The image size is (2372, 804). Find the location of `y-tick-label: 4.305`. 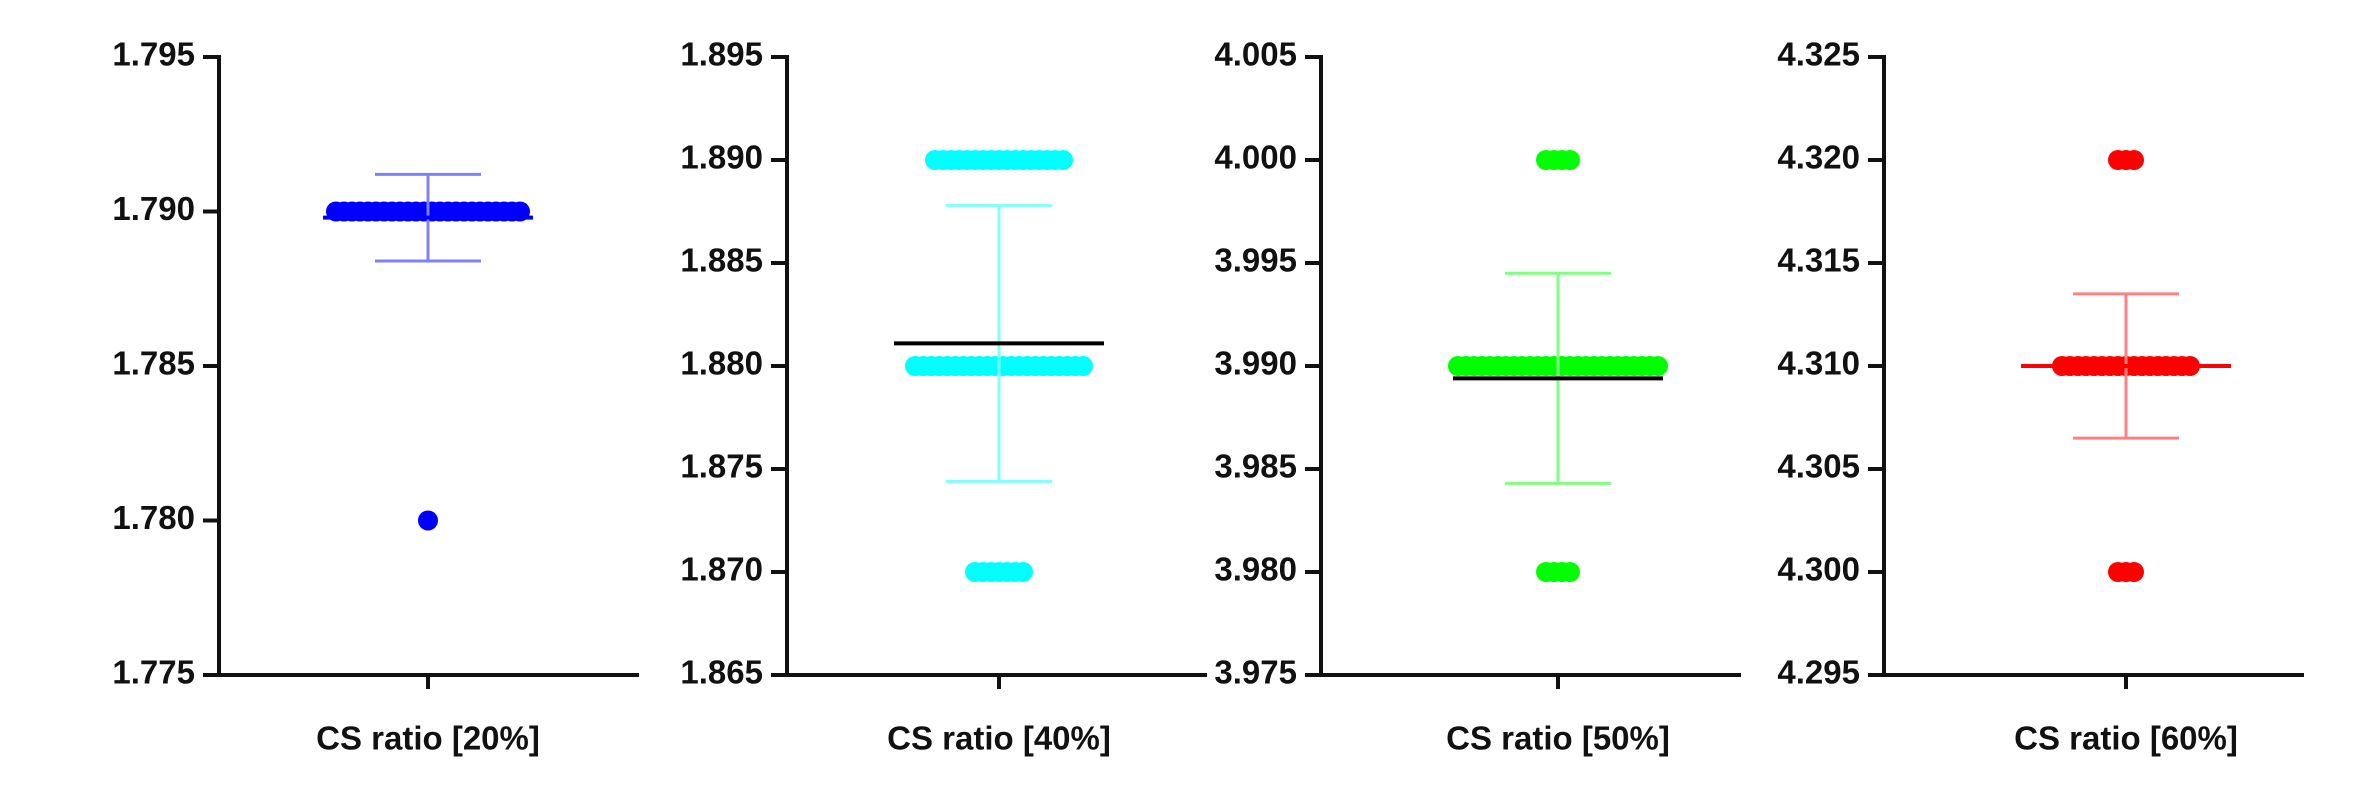

y-tick-label: 4.305 is located at coordinates (1818, 466).